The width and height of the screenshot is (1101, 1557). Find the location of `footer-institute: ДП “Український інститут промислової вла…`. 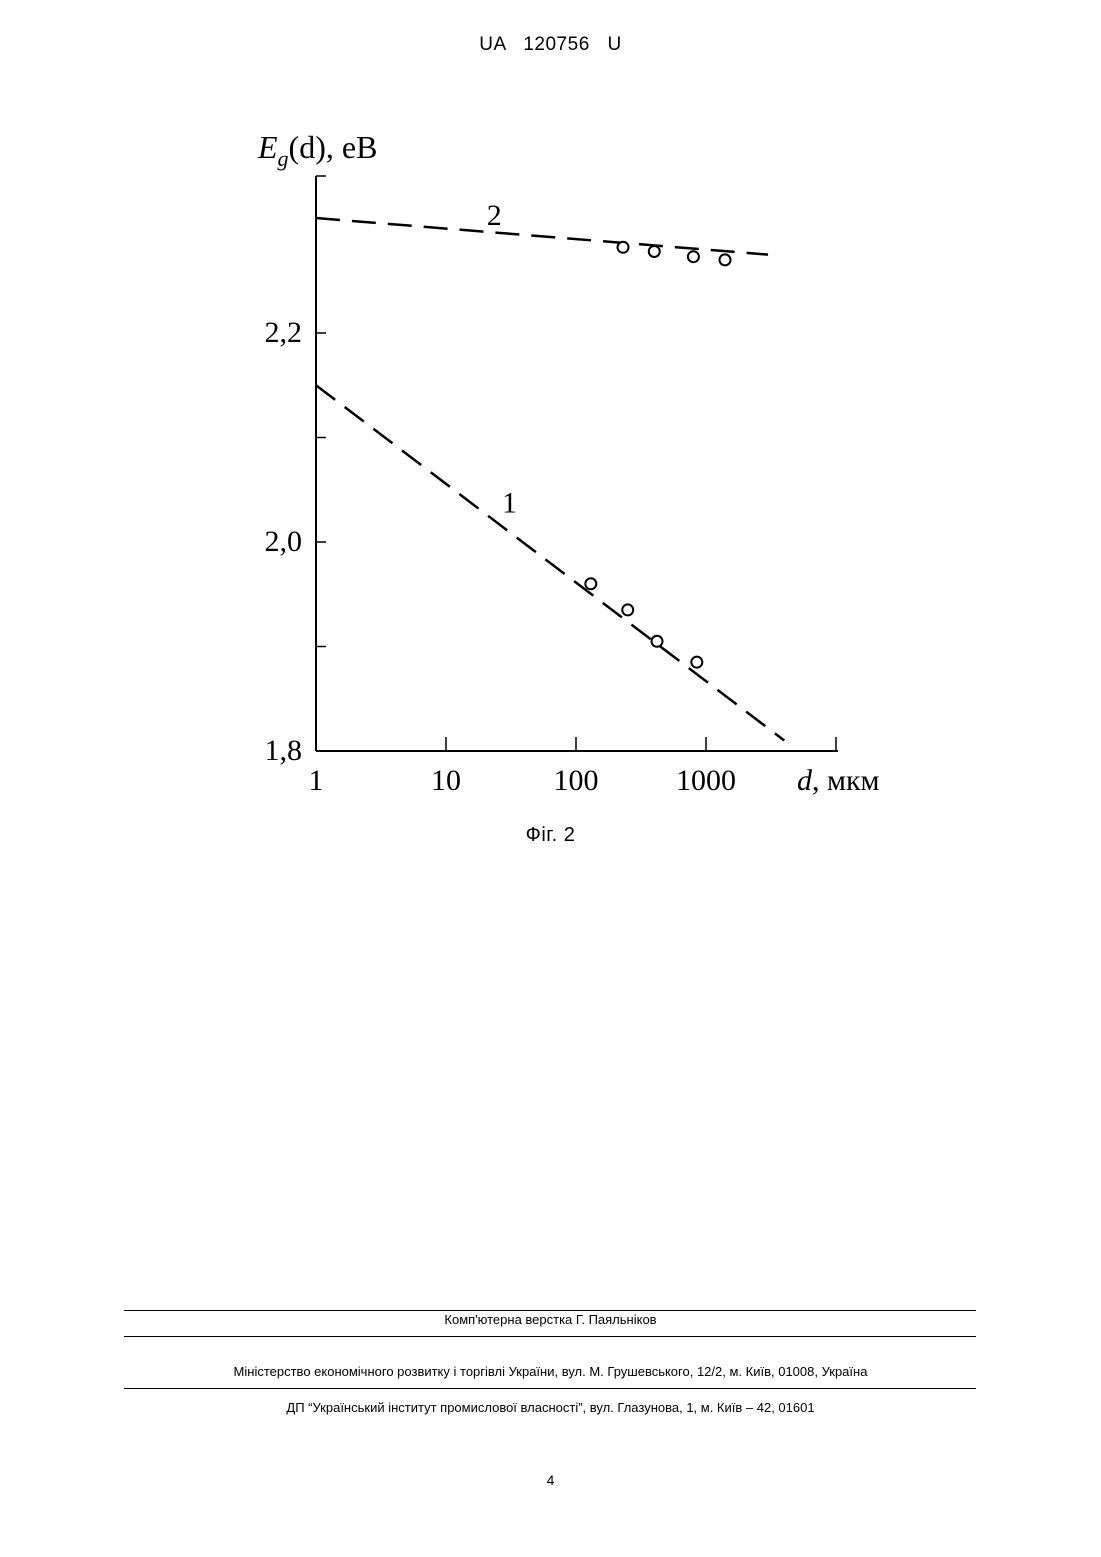

footer-institute: ДП “Український інститут промислової вла… is located at coordinates (550, 1407).